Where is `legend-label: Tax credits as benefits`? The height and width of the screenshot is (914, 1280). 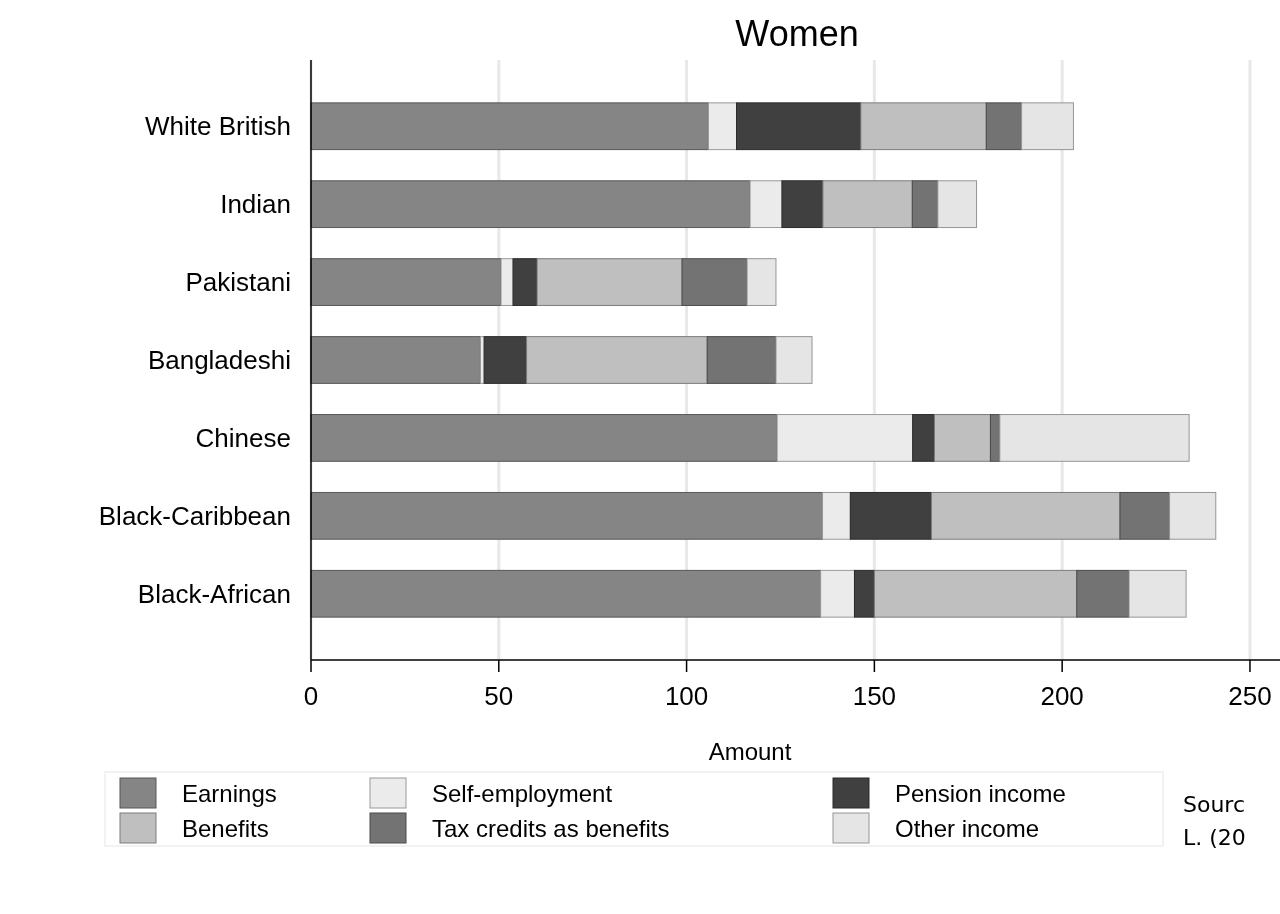
legend-label: Tax credits as benefits is located at coordinates (551, 828).